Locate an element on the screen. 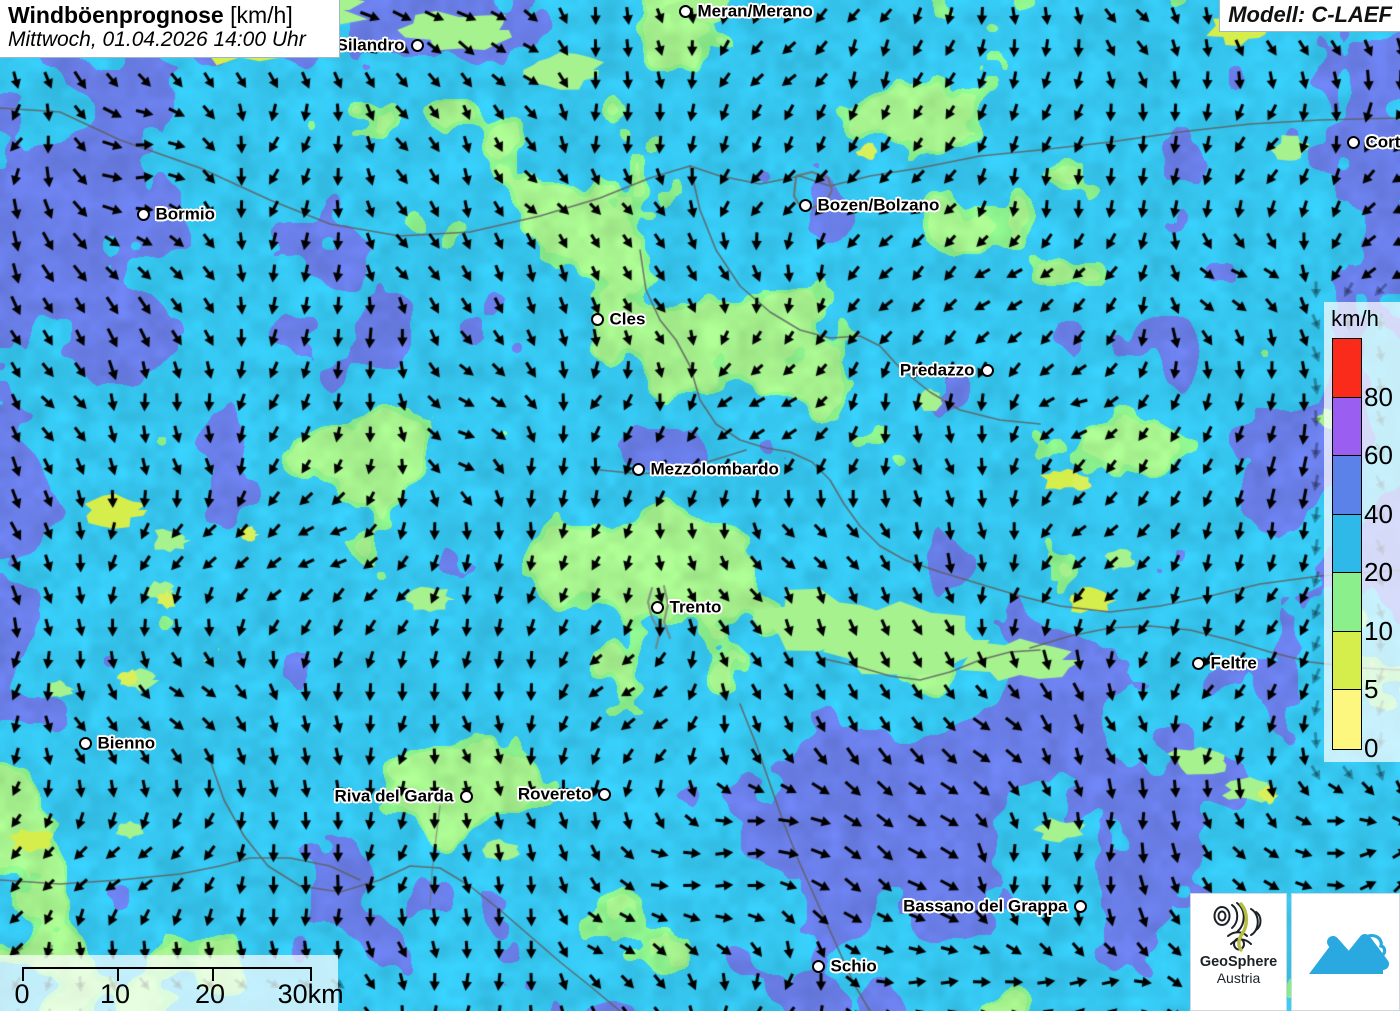 The height and width of the screenshot is (1011, 1400). geosphere-subname: Austria is located at coordinates (1238, 978).